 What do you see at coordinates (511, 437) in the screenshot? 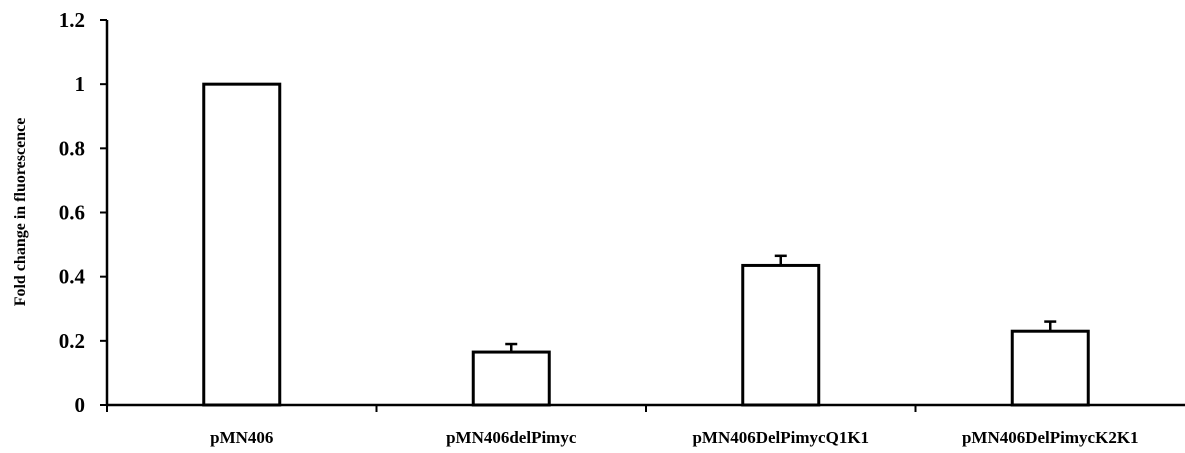
I see `x-category-label: pMN406delPimyc` at bounding box center [511, 437].